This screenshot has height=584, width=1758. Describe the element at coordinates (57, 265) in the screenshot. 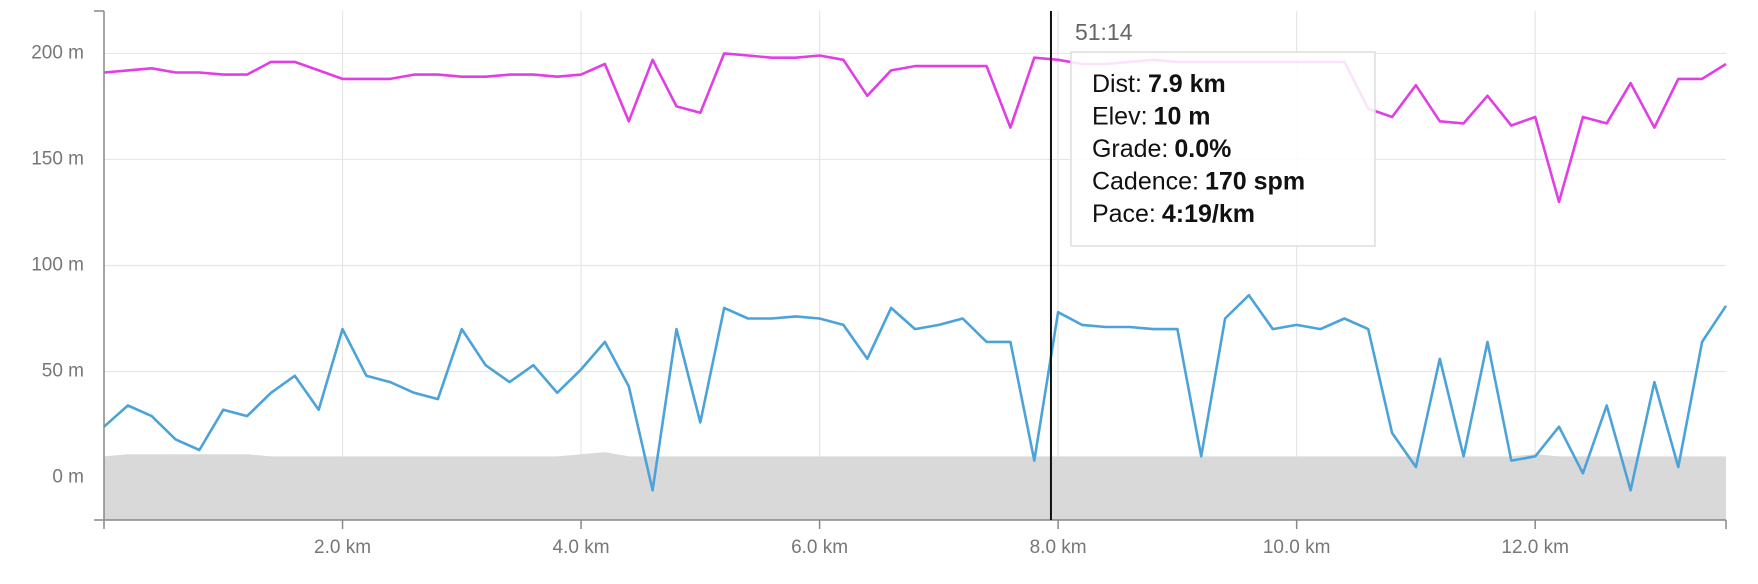

I see `y-tick-label: 100 m` at that location.